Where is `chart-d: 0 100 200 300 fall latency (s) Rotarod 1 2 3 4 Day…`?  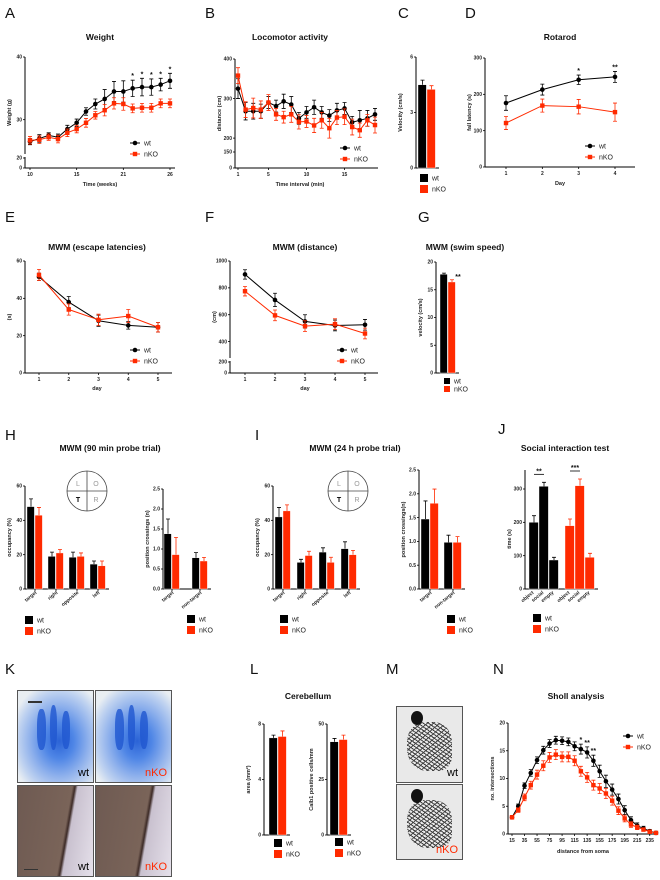 chart-d: 0 100 200 300 fall latency (s) Rotarod 1 2 3 4 Day… is located at coordinates (551, 109).